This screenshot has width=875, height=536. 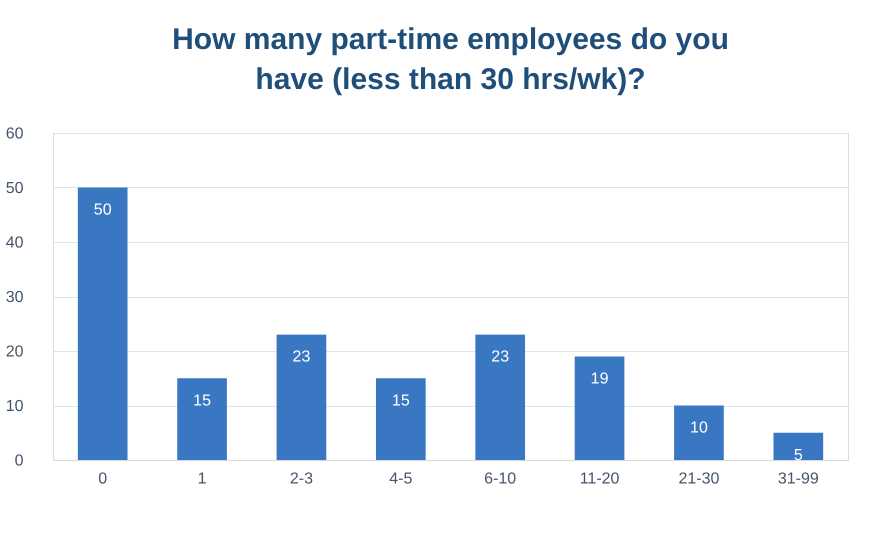 What do you see at coordinates (103, 479) in the screenshot?
I see `x-tick-label: 0` at bounding box center [103, 479].